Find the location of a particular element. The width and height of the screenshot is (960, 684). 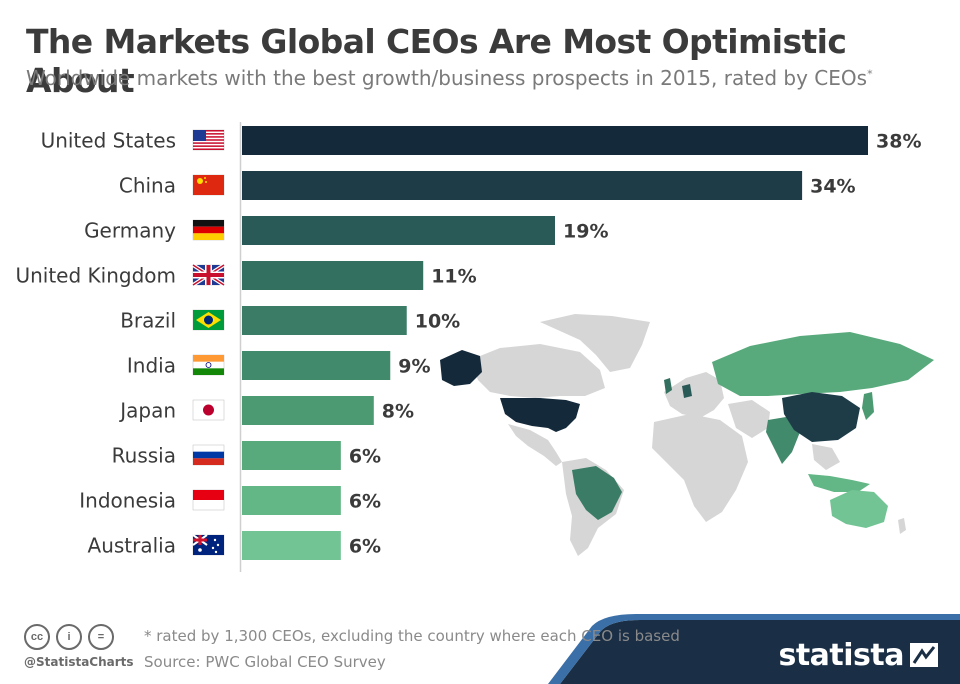

map-uk is located at coordinates (668, 386).